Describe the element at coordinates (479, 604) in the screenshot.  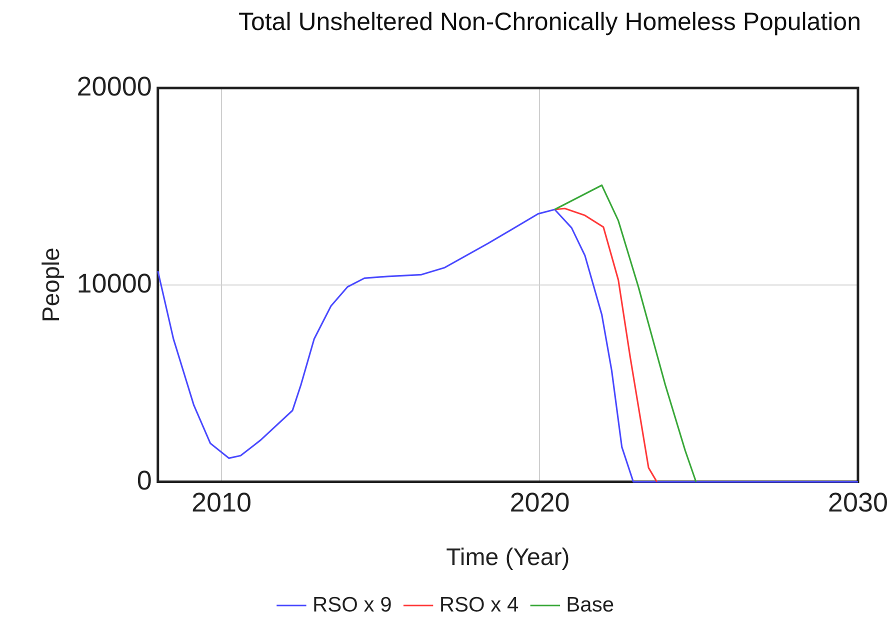
I see `legend-label: RSO x 4` at that location.